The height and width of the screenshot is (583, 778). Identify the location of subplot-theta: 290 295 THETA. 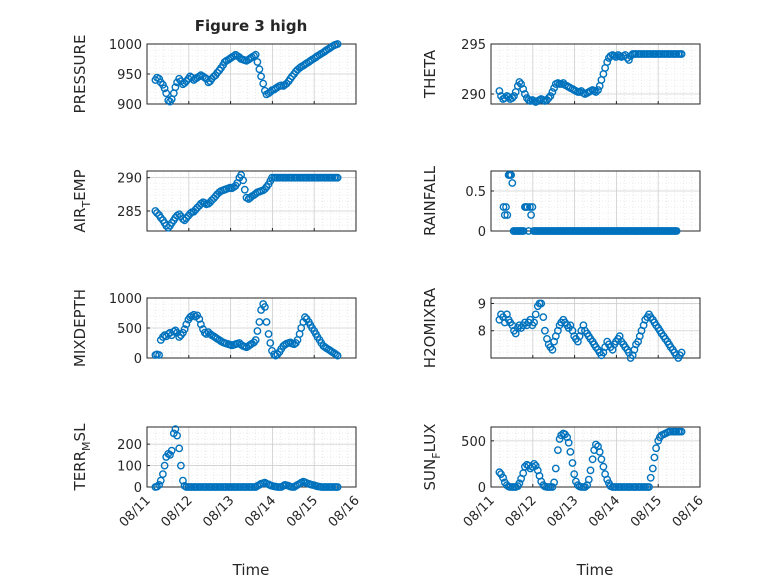
(561, 72).